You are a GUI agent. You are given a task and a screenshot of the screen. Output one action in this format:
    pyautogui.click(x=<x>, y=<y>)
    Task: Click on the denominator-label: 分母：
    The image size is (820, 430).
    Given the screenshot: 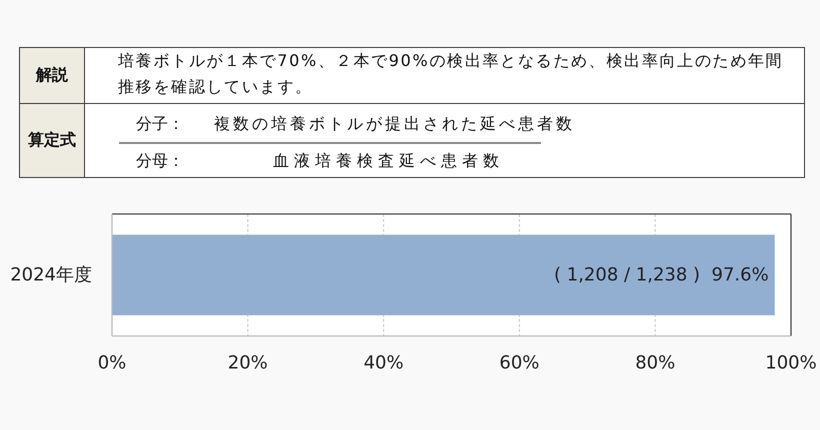 What is the action you would take?
    pyautogui.click(x=160, y=160)
    